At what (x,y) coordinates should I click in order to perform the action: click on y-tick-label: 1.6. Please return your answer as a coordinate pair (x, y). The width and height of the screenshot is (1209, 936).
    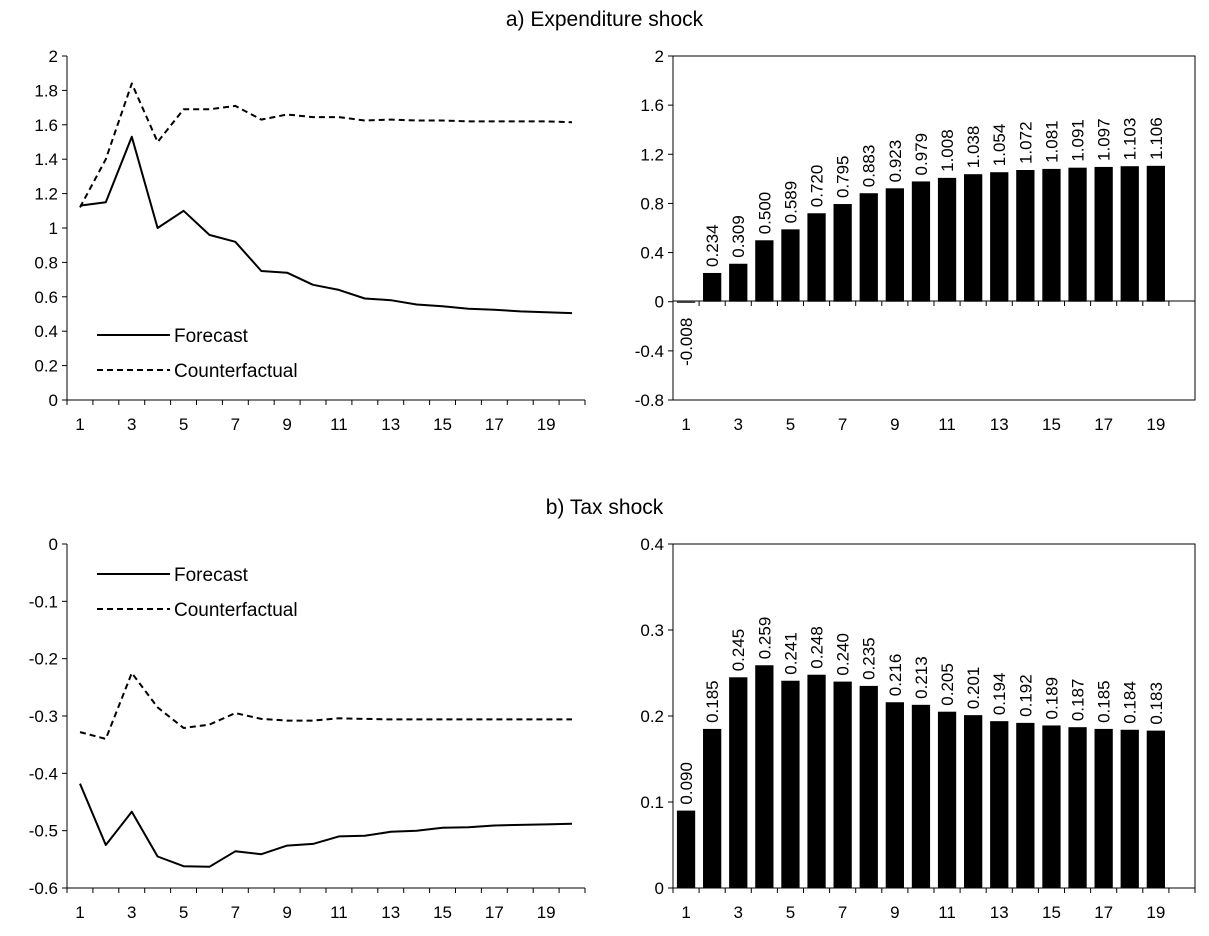
    Looking at the image, I should click on (46, 125).